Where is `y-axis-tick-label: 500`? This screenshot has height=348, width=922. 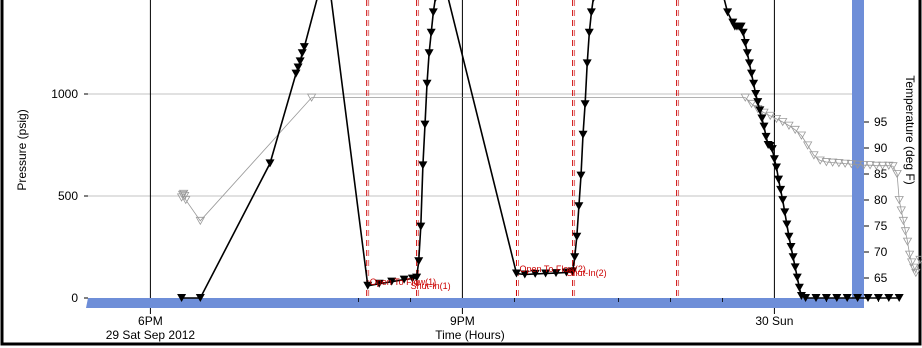
y-axis-tick-label: 500 is located at coordinates (68, 196).